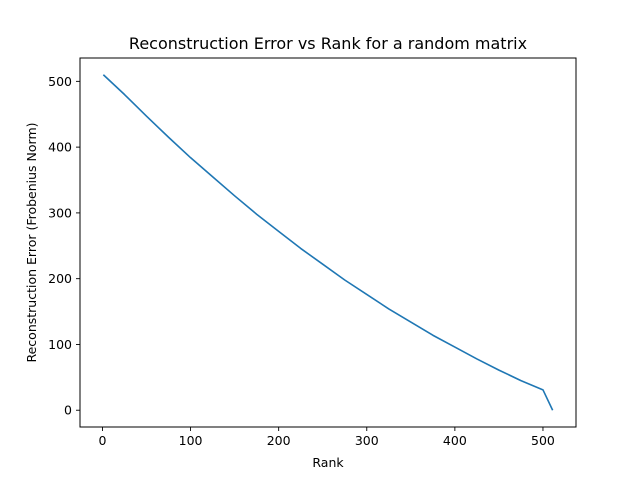  What do you see at coordinates (31, 242) in the screenshot?
I see `y-axis-label: Reconstruction Error (Frobenius Norm)` at bounding box center [31, 242].